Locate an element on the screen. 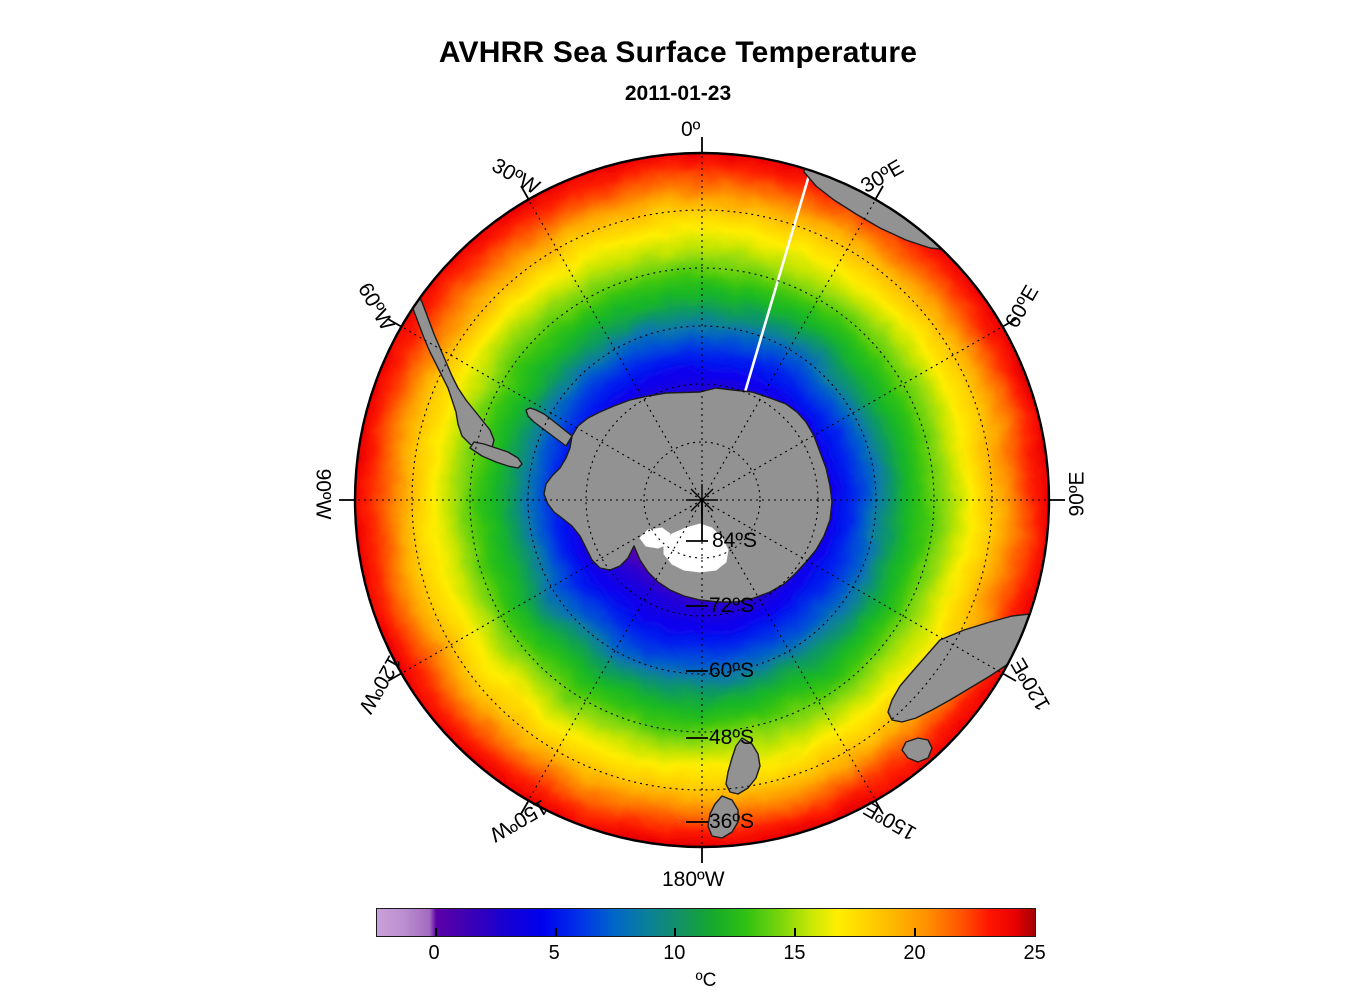  latitude-ticks is located at coordinates (697, 661).